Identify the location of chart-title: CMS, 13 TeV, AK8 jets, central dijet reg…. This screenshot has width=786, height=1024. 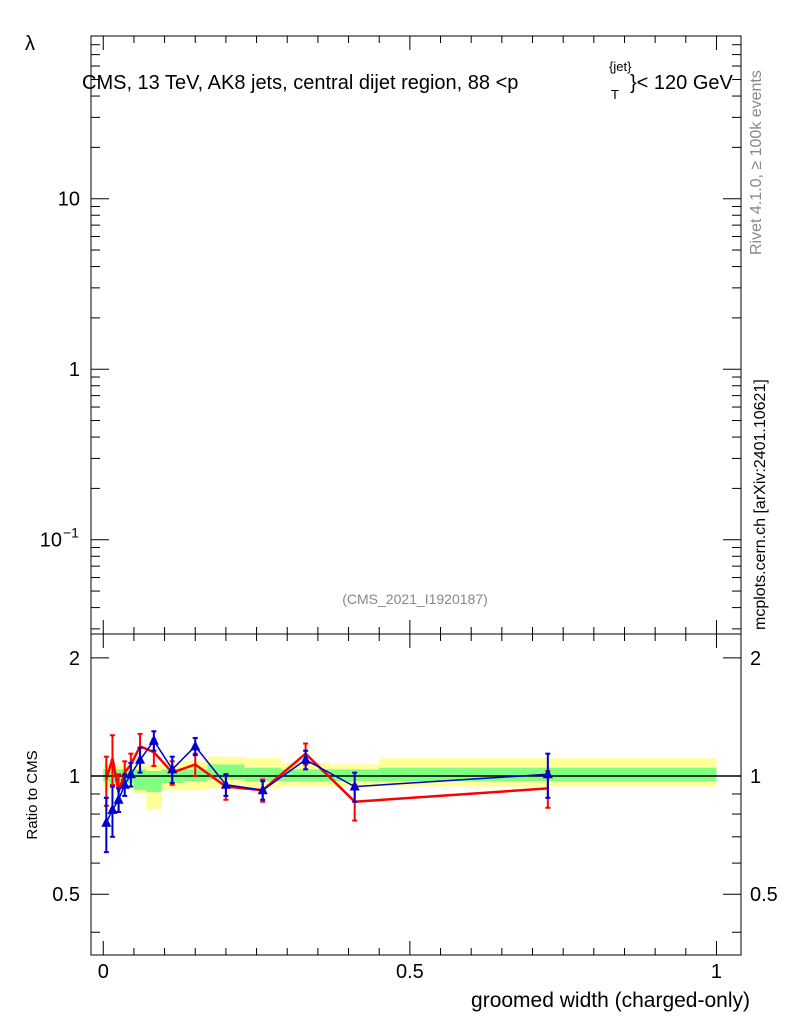
(408, 80).